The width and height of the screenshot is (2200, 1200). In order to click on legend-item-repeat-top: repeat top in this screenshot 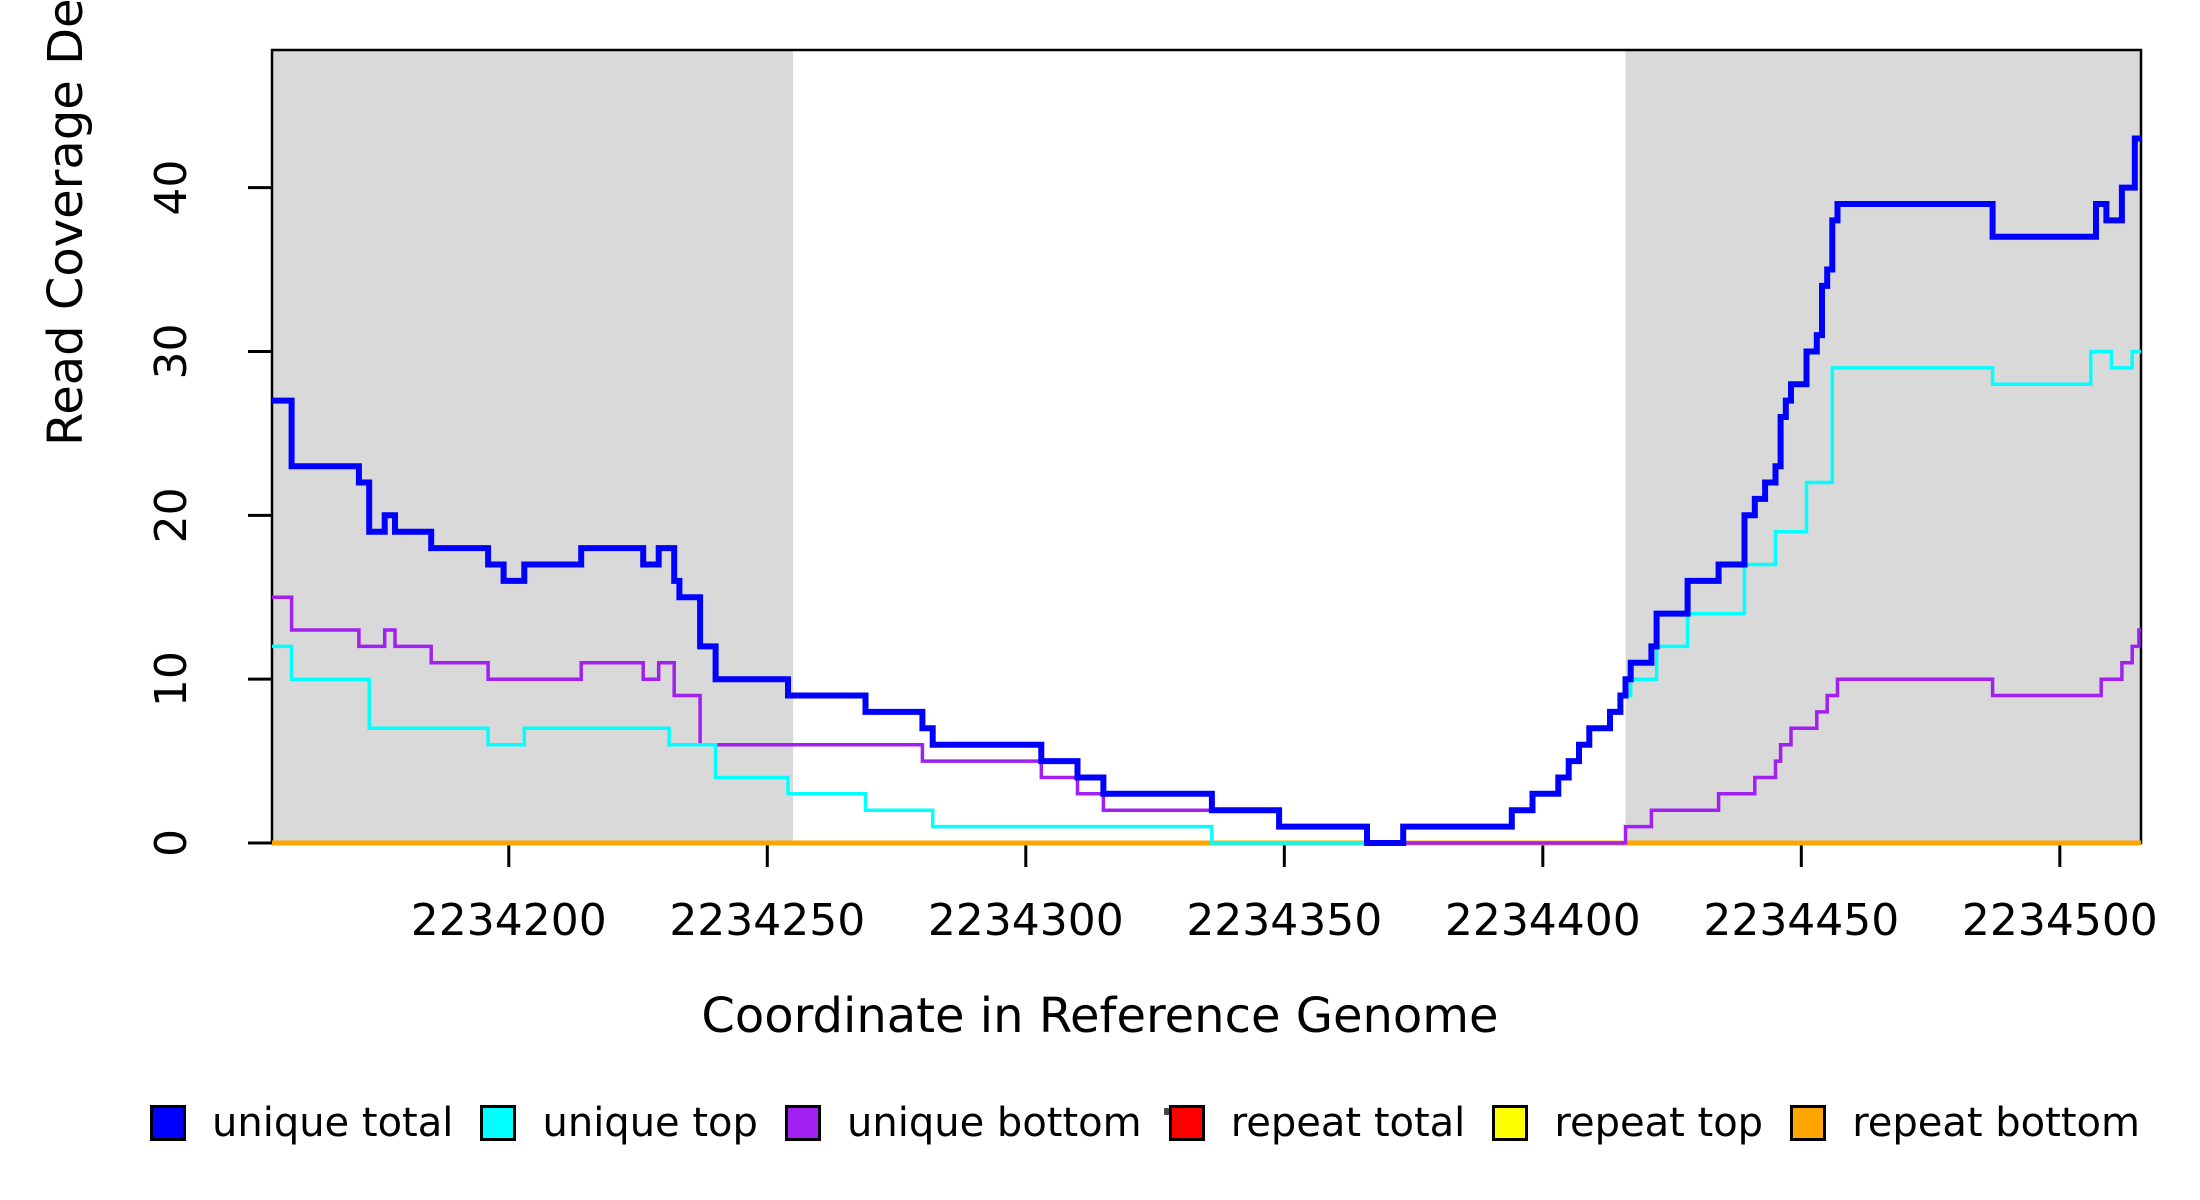, I will do `click(1627, 1123)`.